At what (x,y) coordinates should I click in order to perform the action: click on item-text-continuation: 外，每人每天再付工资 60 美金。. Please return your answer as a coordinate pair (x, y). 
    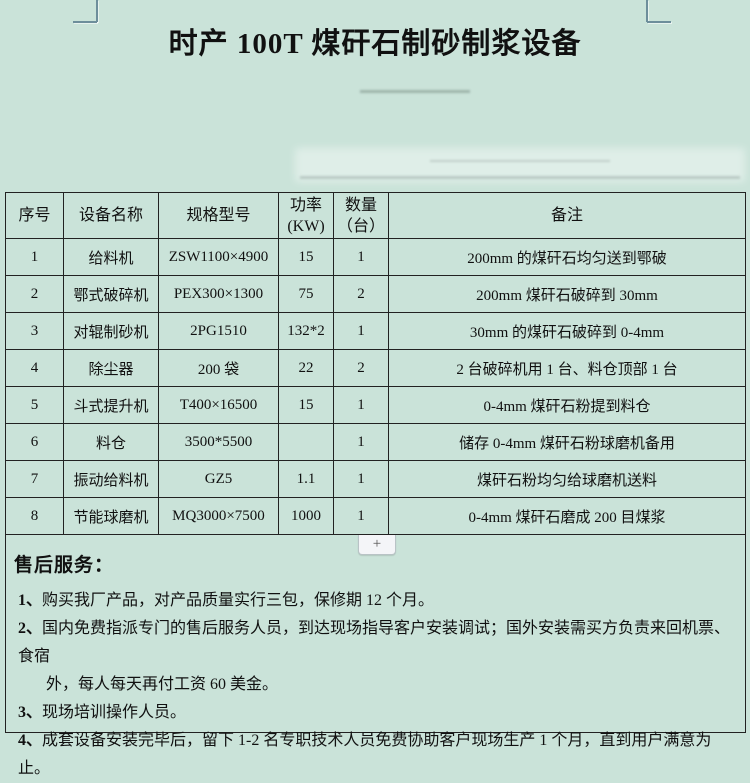
    Looking at the image, I should click on (162, 684).